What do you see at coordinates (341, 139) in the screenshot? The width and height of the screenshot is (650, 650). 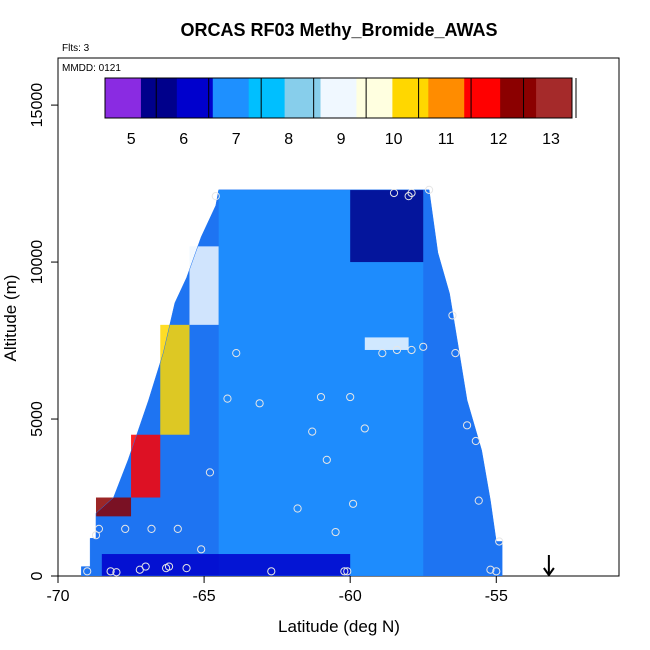 I see `colorbar-tick-label: 9` at bounding box center [341, 139].